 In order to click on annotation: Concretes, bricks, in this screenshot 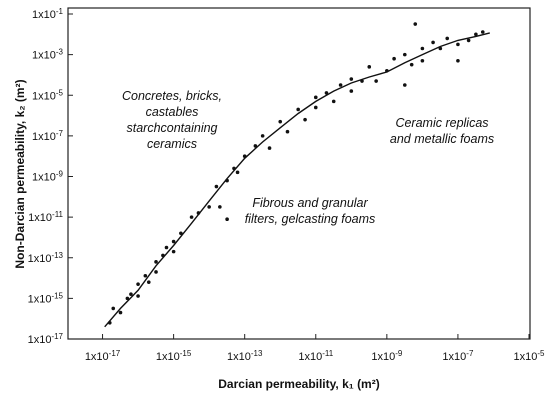, I will do `click(172, 96)`.